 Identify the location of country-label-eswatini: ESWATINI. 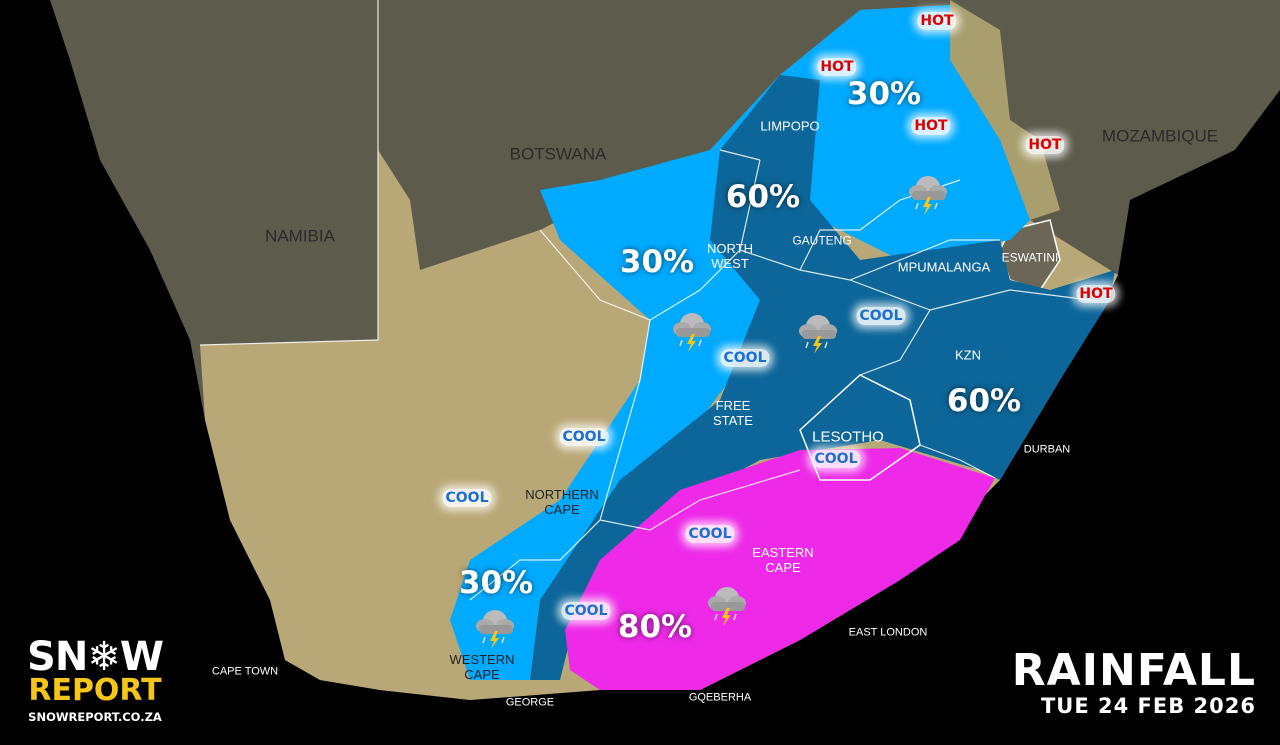
(1030, 257).